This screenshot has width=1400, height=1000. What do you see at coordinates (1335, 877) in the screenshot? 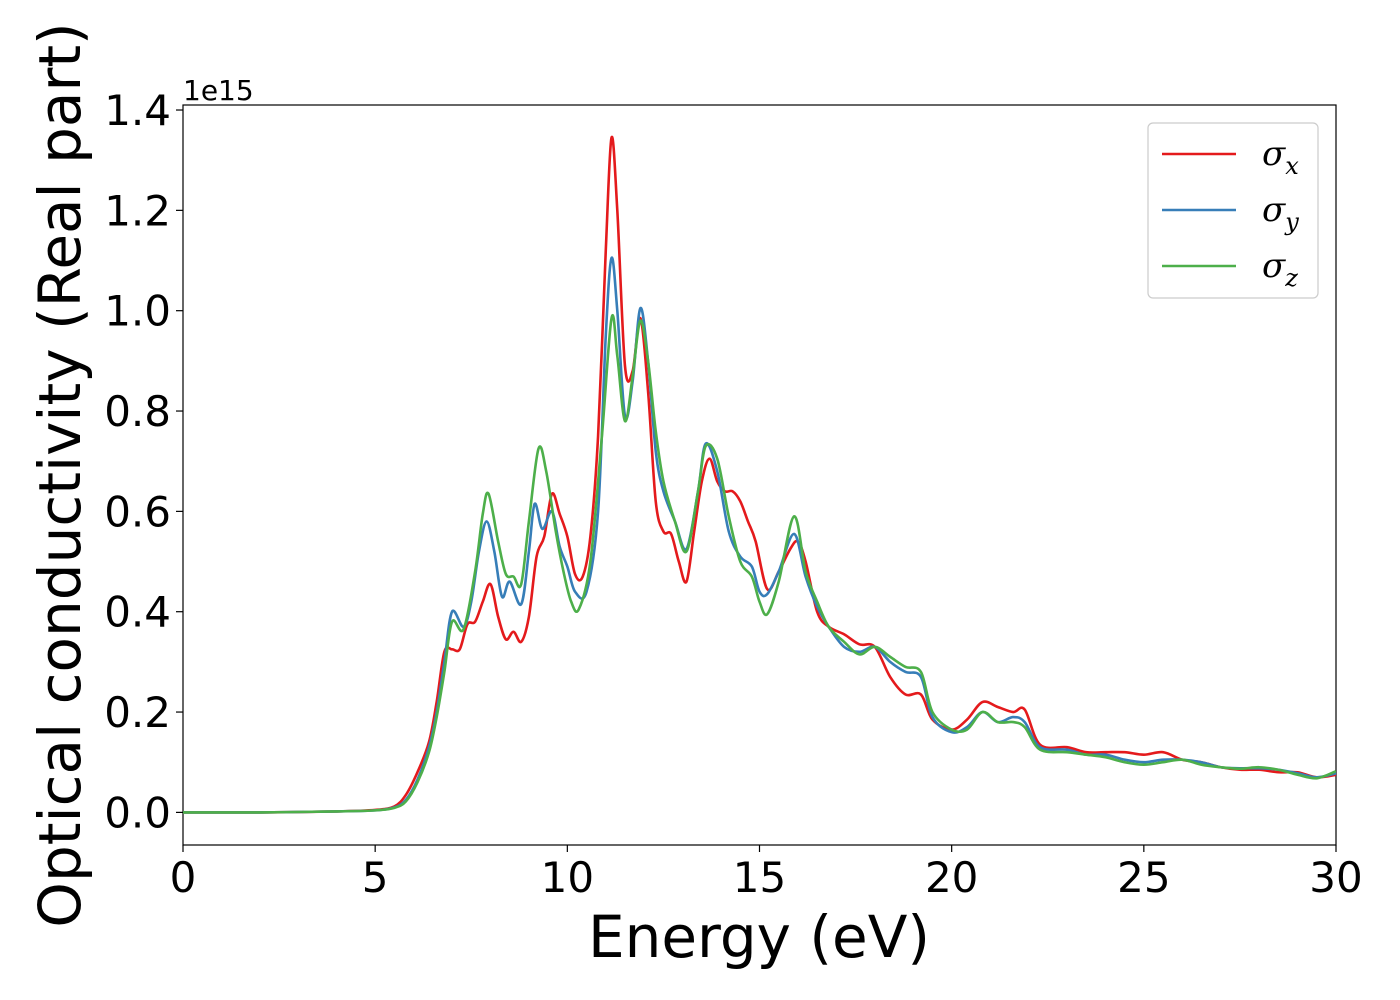
I see `x-tick-label: 30` at bounding box center [1335, 877].